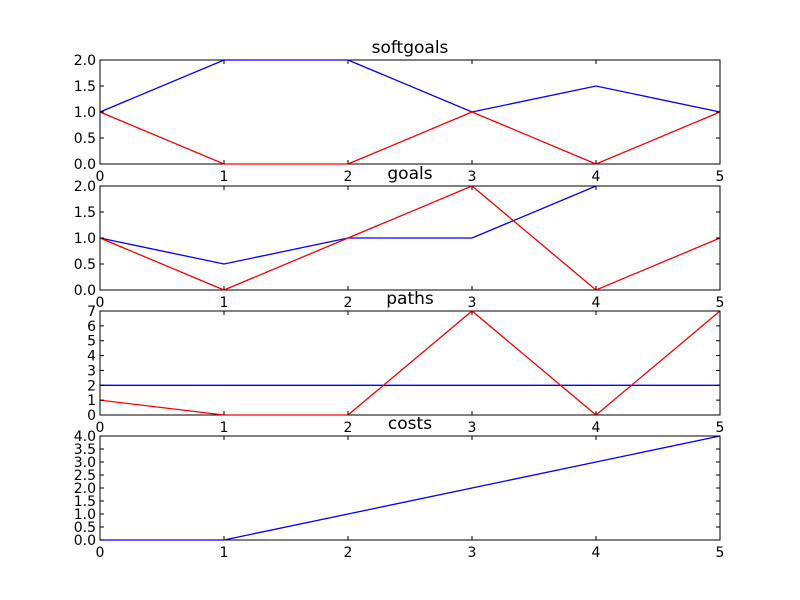 The width and height of the screenshot is (800, 600). Describe the element at coordinates (91, 342) in the screenshot. I see `y-tick-label: 5` at that location.